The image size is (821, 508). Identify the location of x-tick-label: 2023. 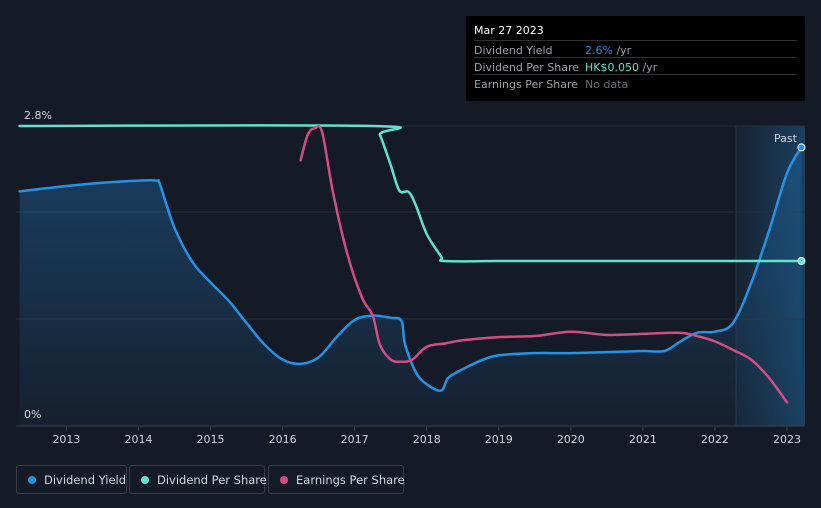
(787, 439).